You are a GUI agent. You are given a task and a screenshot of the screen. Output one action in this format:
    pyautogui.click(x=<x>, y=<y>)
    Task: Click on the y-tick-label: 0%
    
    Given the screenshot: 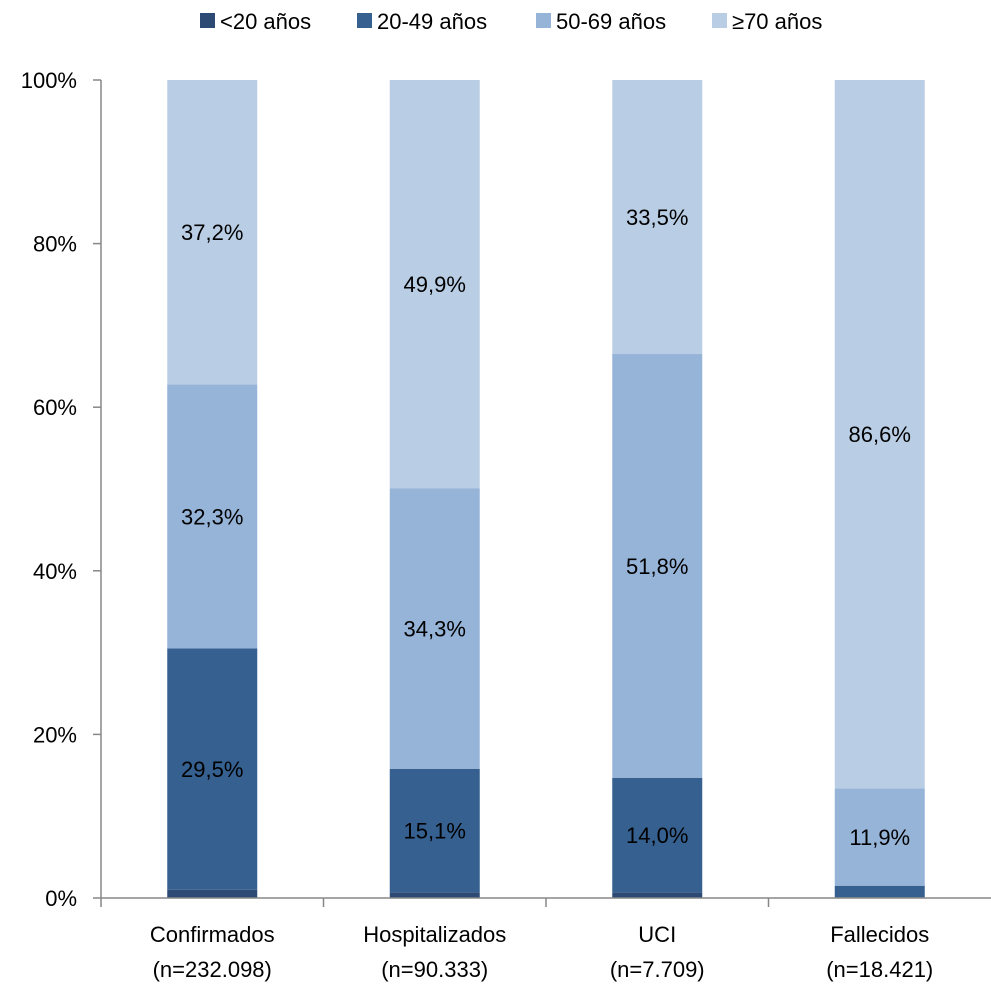 What is the action you would take?
    pyautogui.click(x=61, y=898)
    